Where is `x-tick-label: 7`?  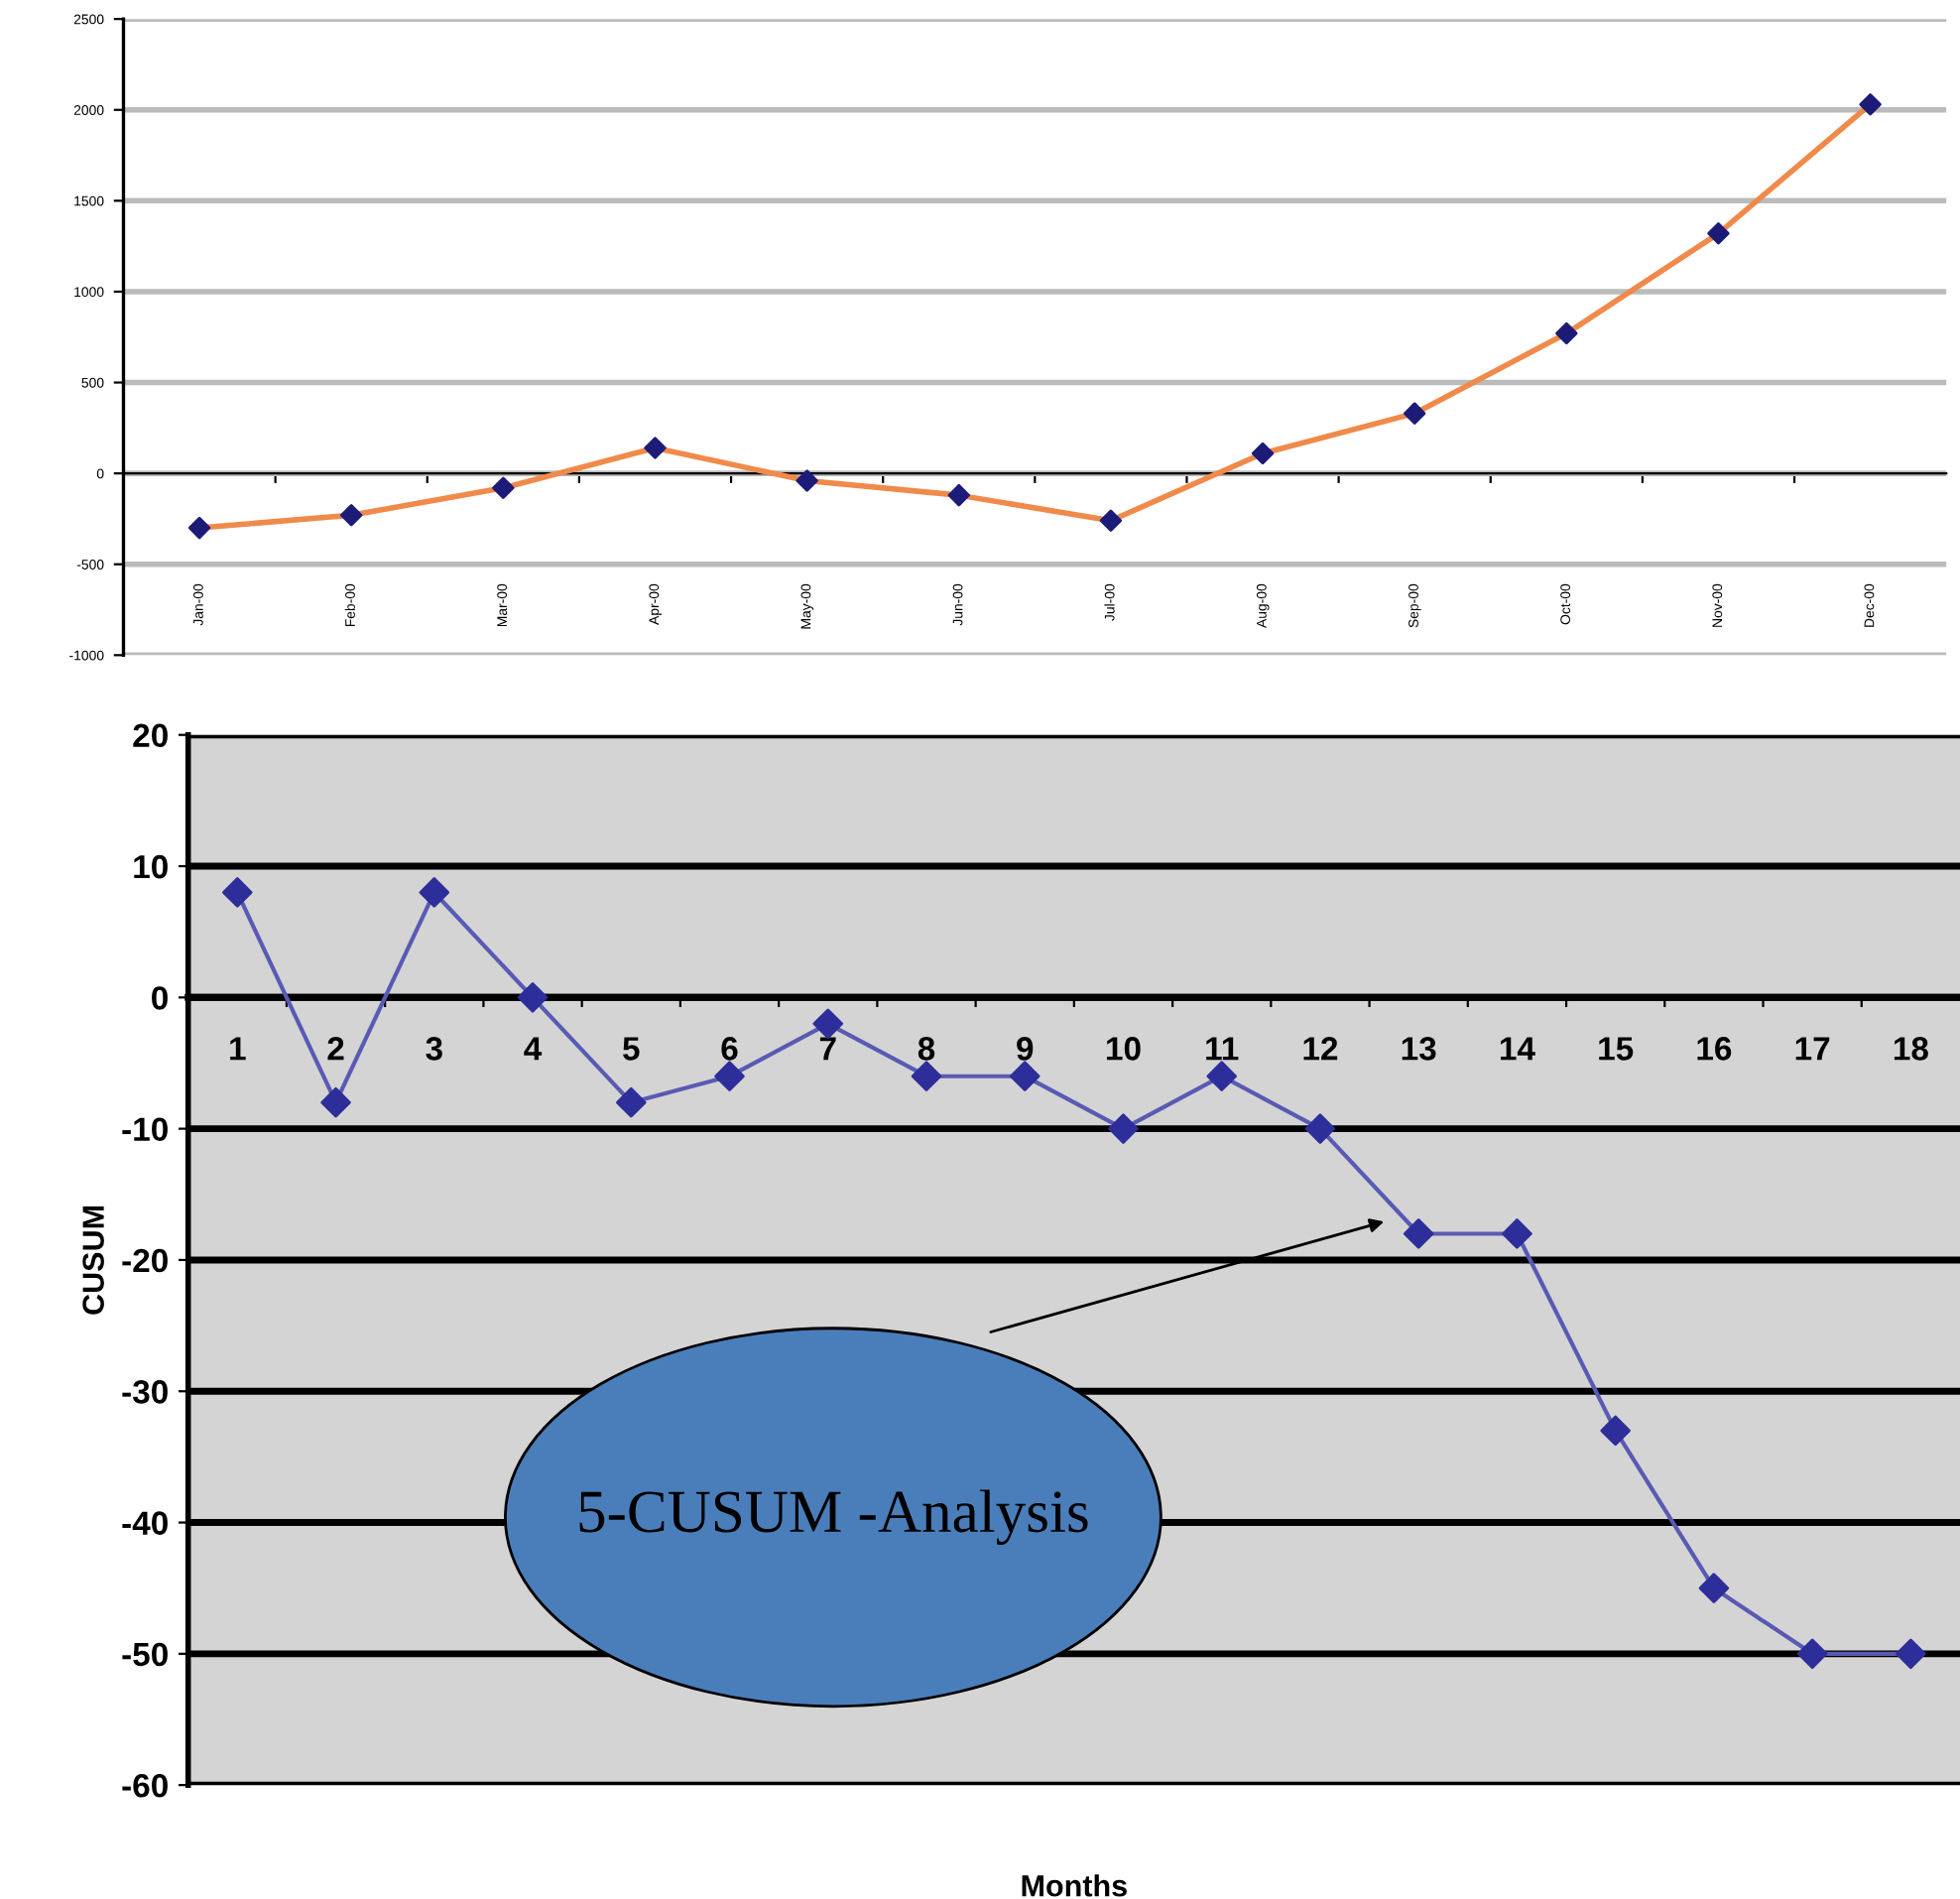 x-tick-label: 7 is located at coordinates (828, 1049).